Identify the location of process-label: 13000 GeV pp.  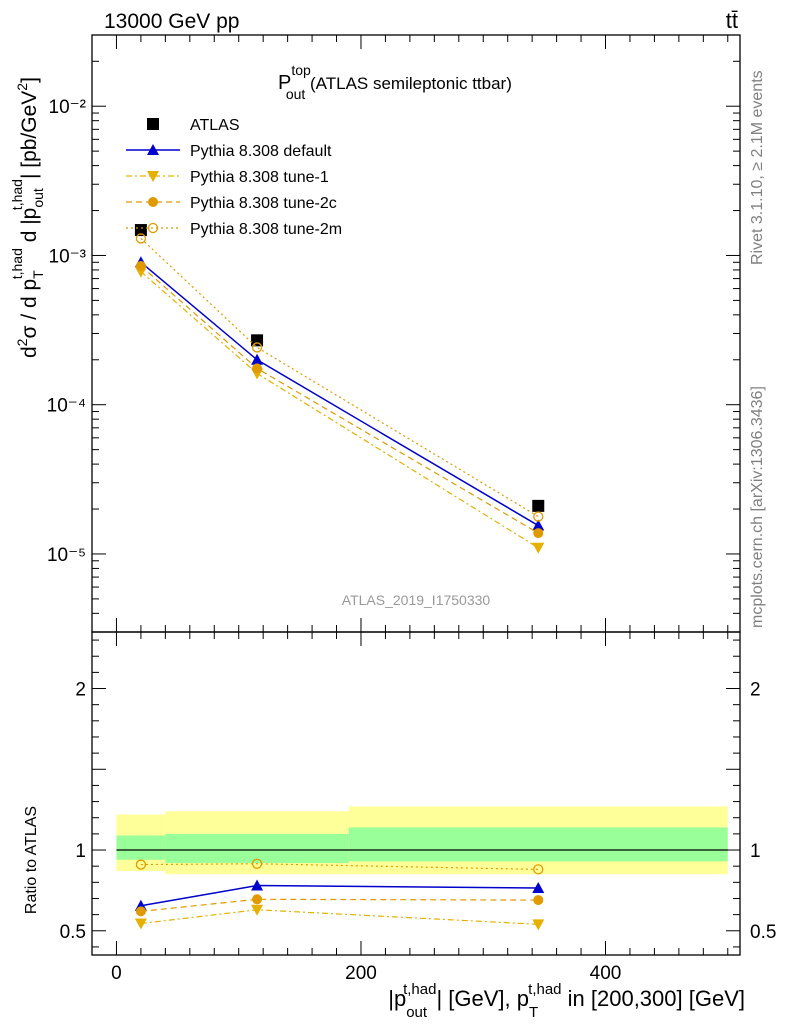
(171, 21).